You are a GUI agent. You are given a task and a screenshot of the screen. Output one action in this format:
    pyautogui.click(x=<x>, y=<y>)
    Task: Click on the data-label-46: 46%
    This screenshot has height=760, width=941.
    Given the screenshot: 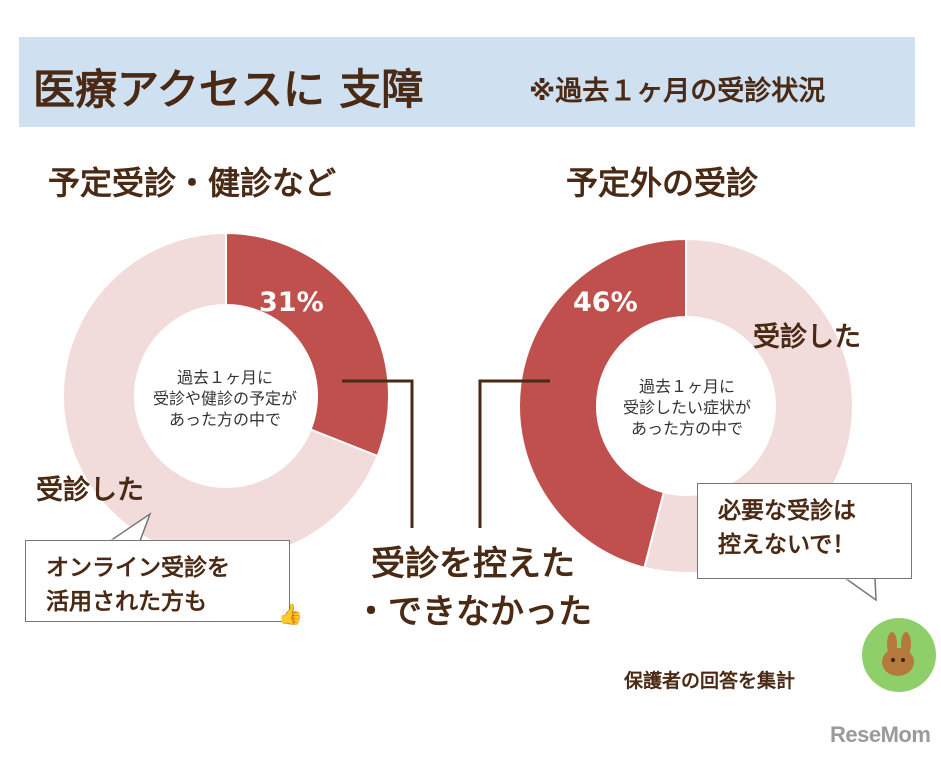 What is the action you would take?
    pyautogui.click(x=605, y=302)
    